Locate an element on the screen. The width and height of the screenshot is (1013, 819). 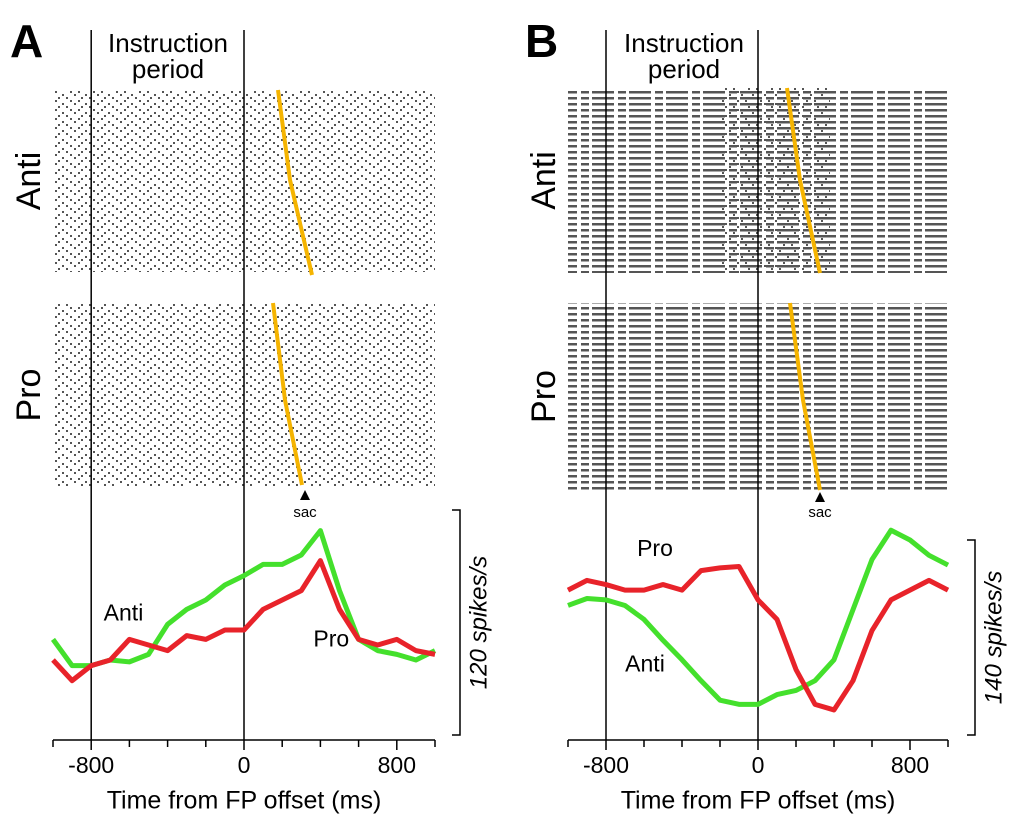
panel-letter: A is located at coordinates (26, 41).